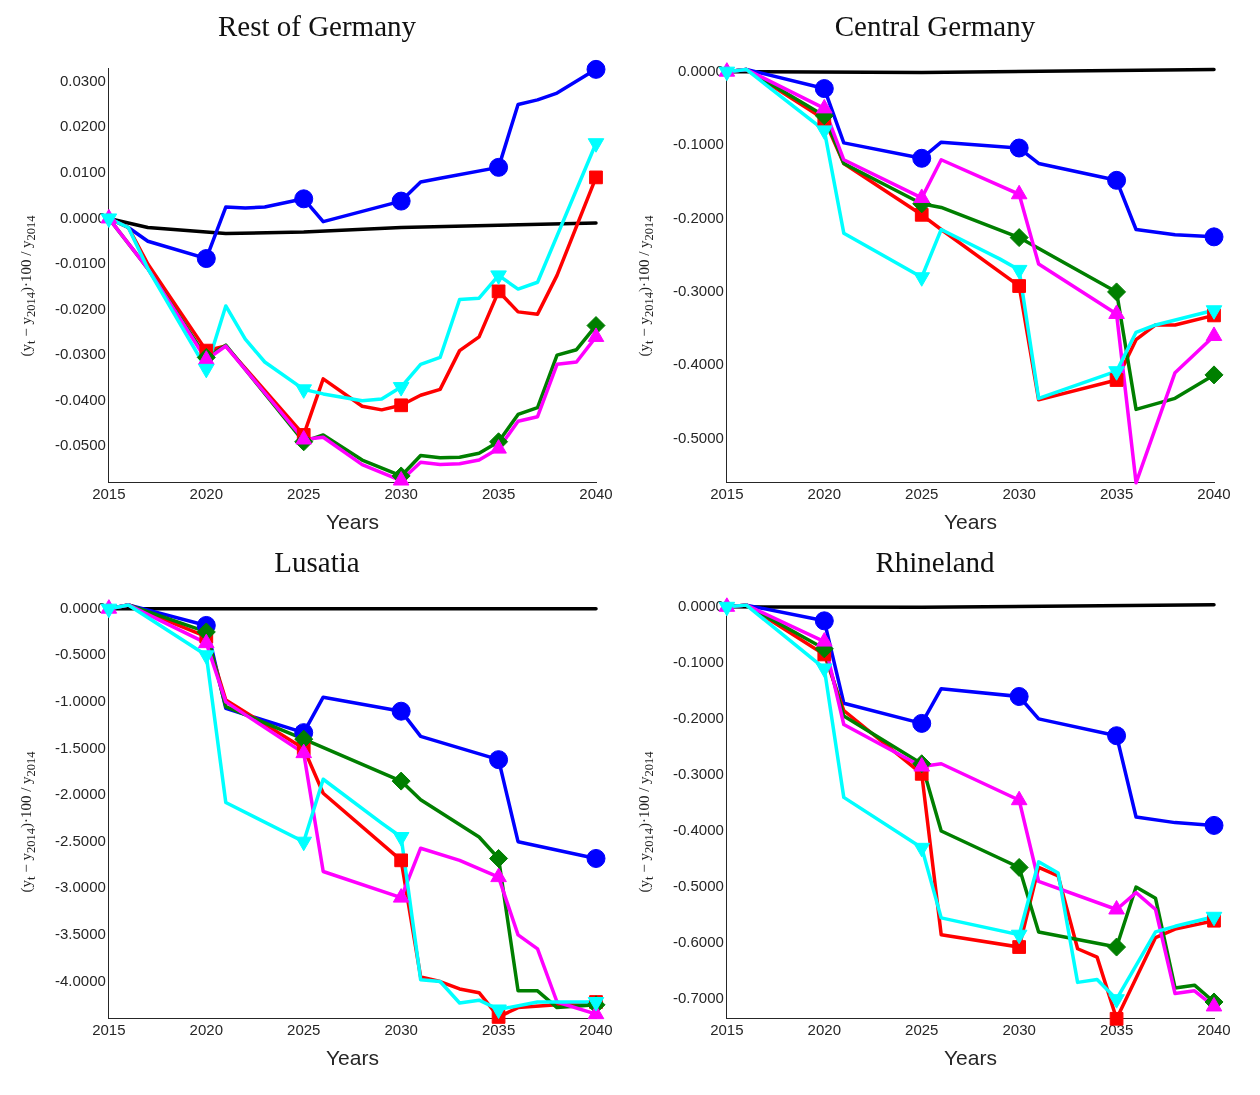 Image resolution: width=1260 pixels, height=1095 pixels. What do you see at coordinates (80, 840) in the screenshot?
I see `y-tick-label: -2.5000` at bounding box center [80, 840].